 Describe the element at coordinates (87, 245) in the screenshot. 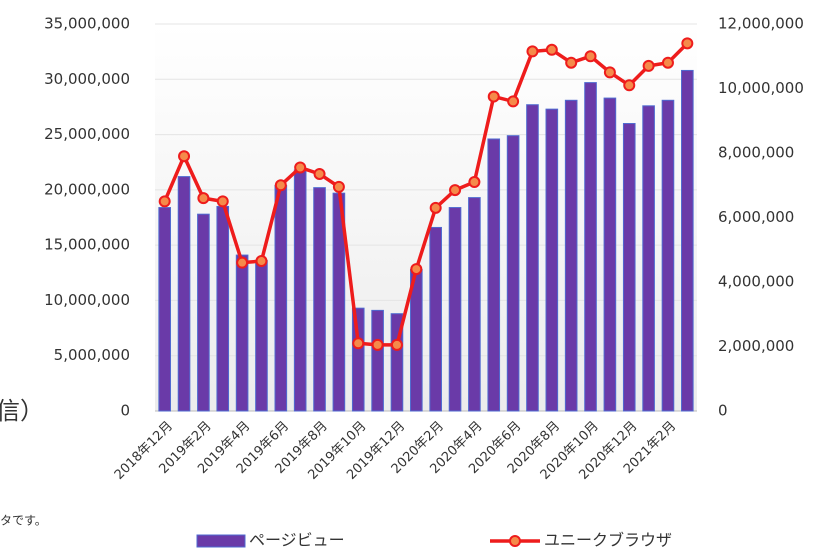

I see `y-tick-label: 15,000,000` at that location.